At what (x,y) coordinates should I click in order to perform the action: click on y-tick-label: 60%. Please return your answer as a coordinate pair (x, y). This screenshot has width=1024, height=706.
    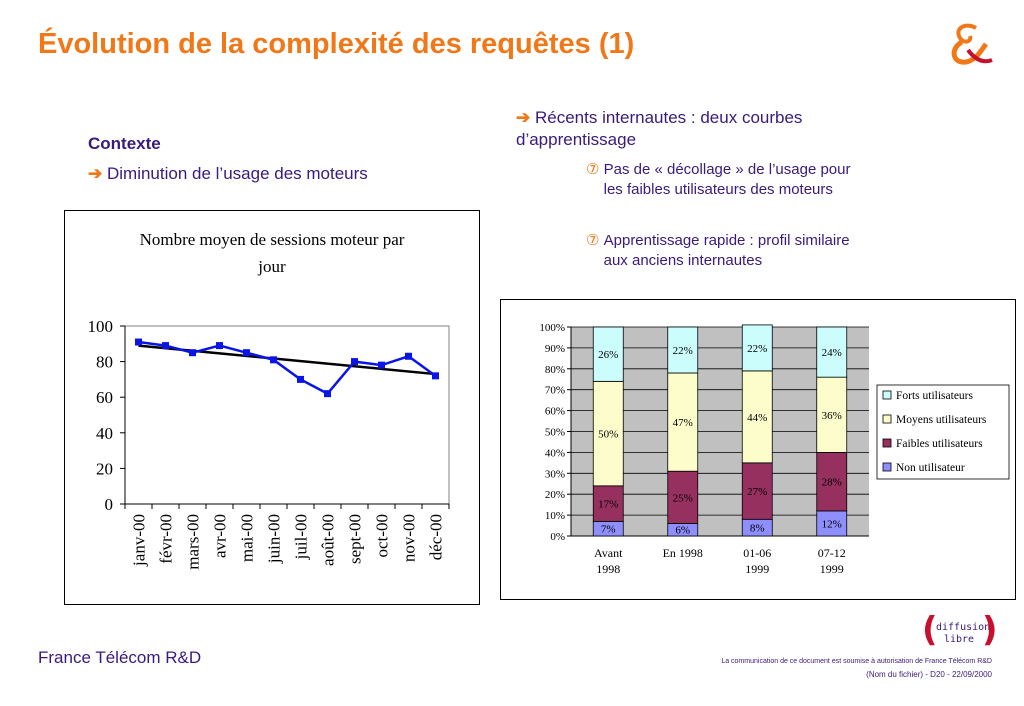
    Looking at the image, I should click on (555, 412).